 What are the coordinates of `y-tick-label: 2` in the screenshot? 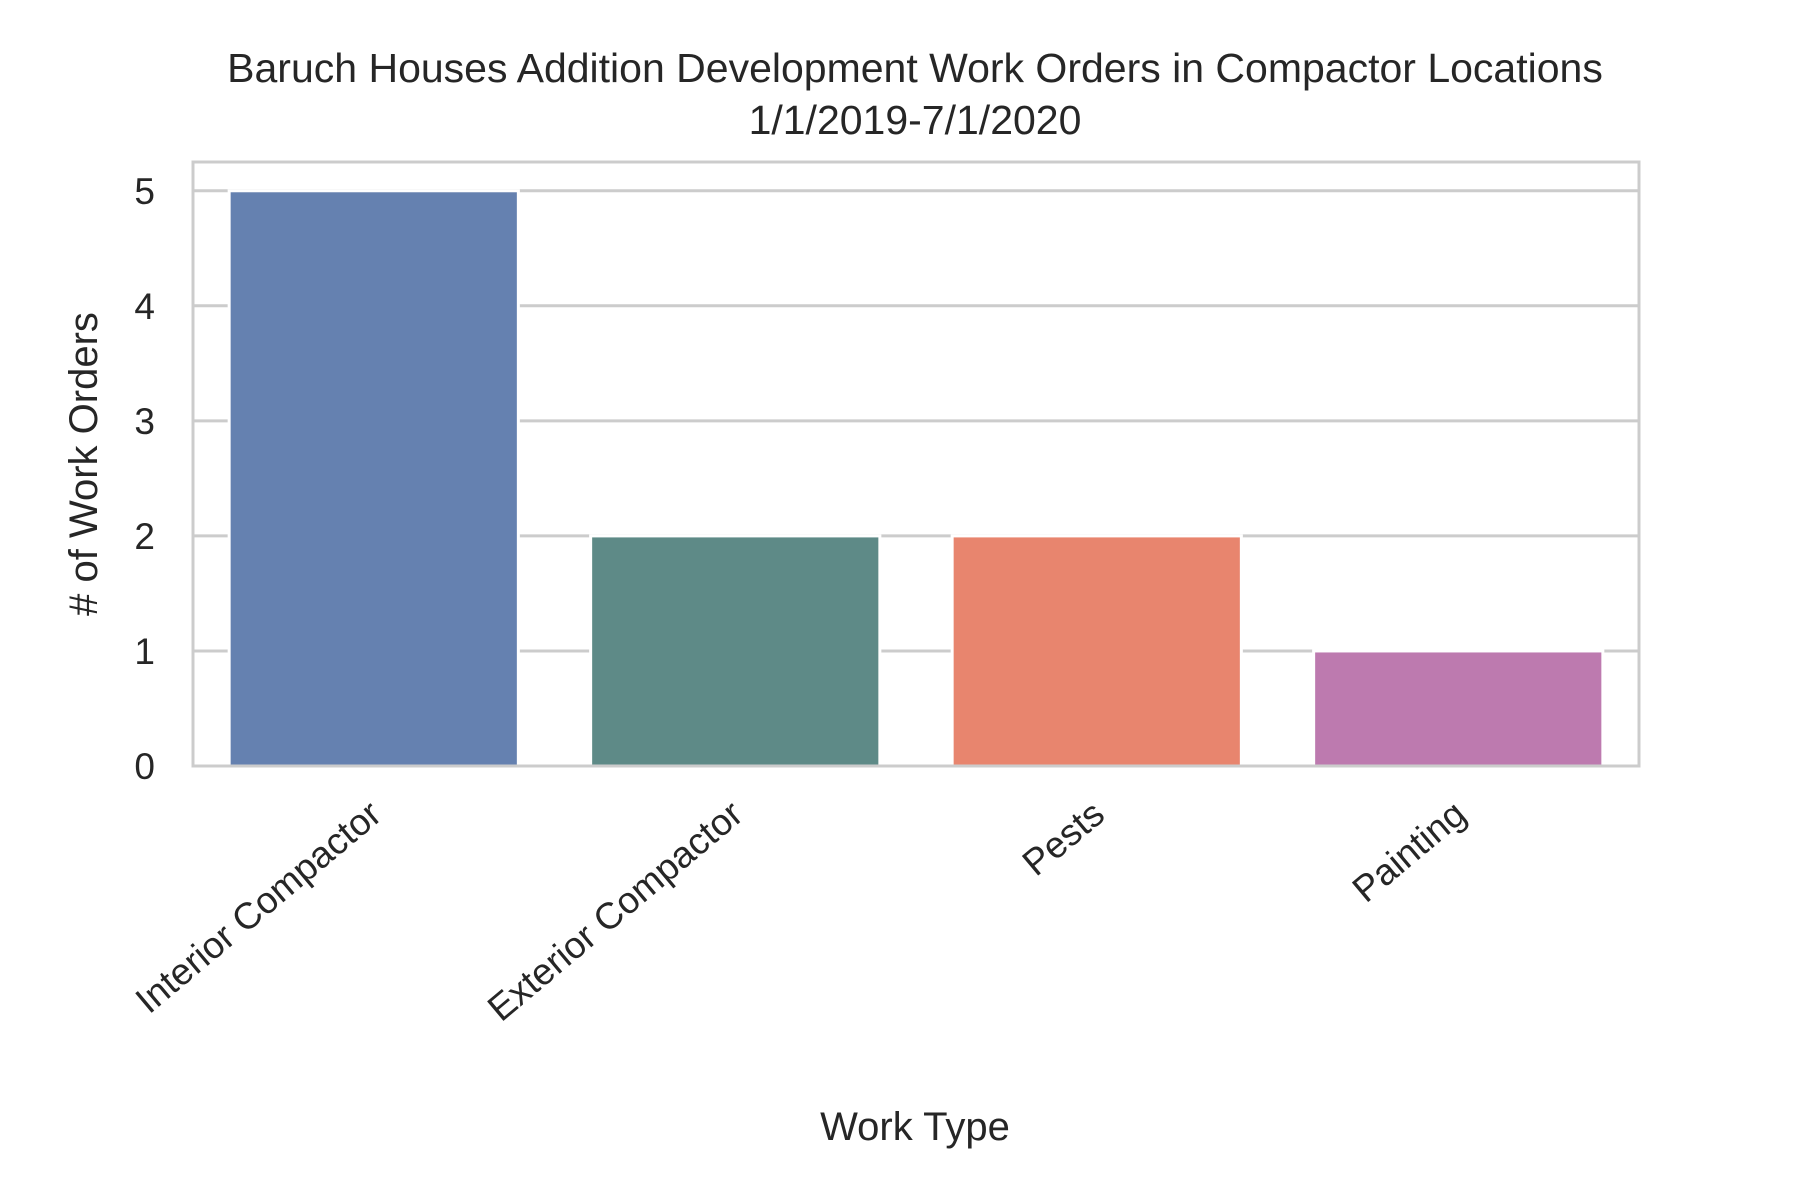 It's located at (144, 536).